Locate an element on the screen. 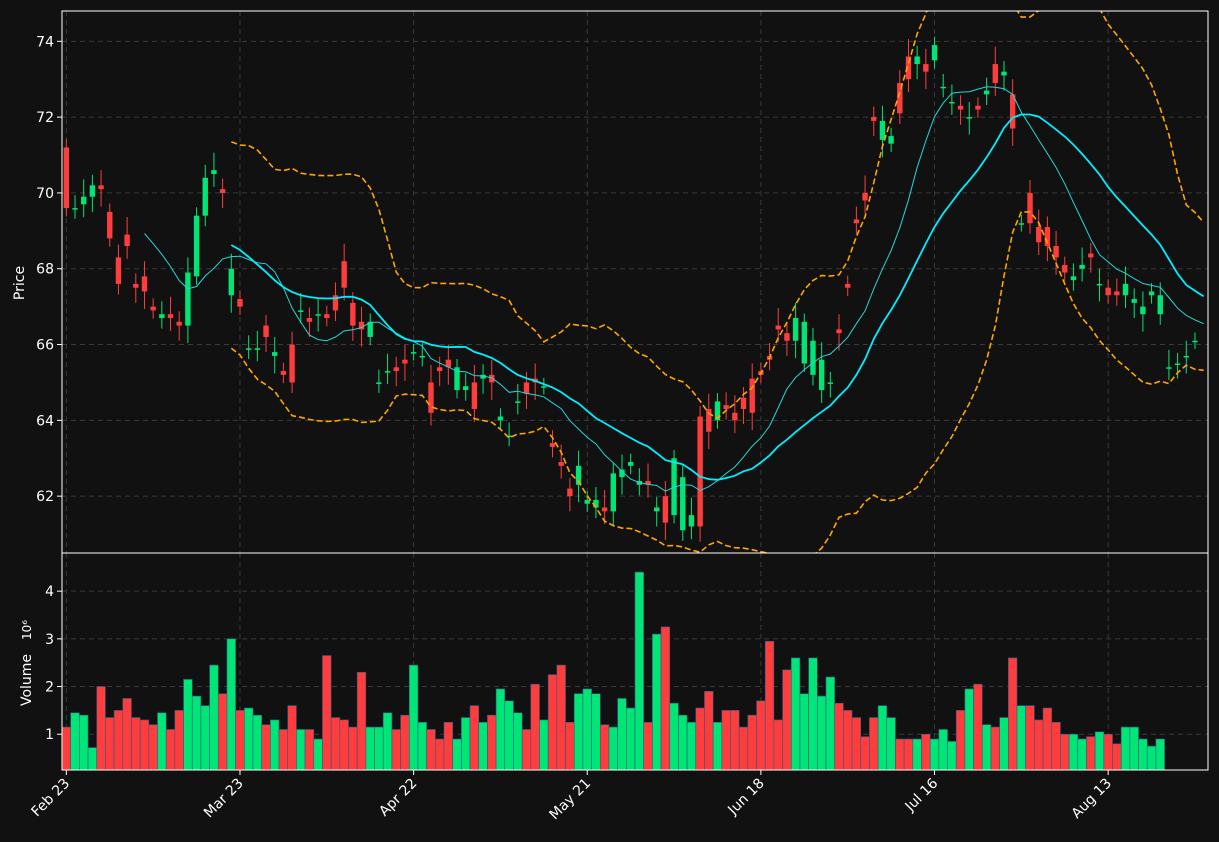  x-tick-label: Feb 23 is located at coordinates (51, 798).